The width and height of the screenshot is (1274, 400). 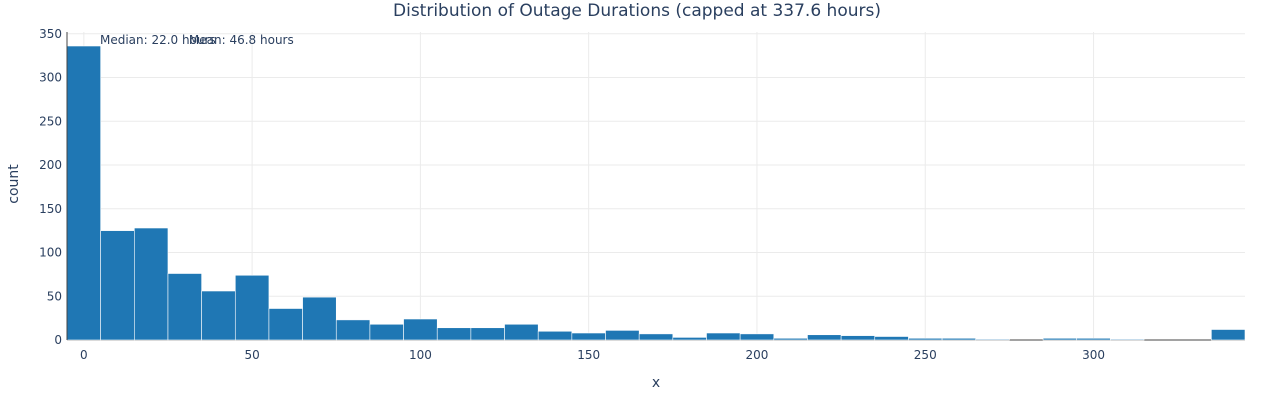 I want to click on annotation-label: Median: 22.0 hours, so click(x=158, y=40).